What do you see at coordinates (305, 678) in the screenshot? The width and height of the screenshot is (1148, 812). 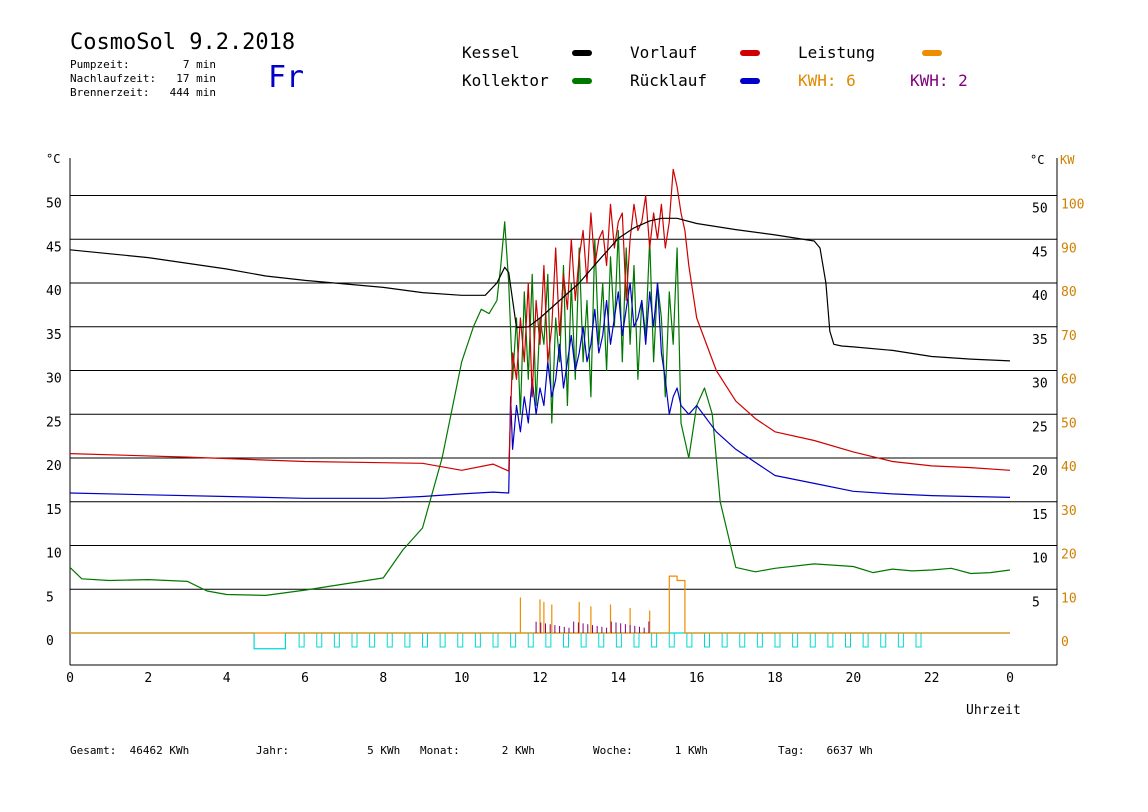 I see `x-tick-3: 6` at bounding box center [305, 678].